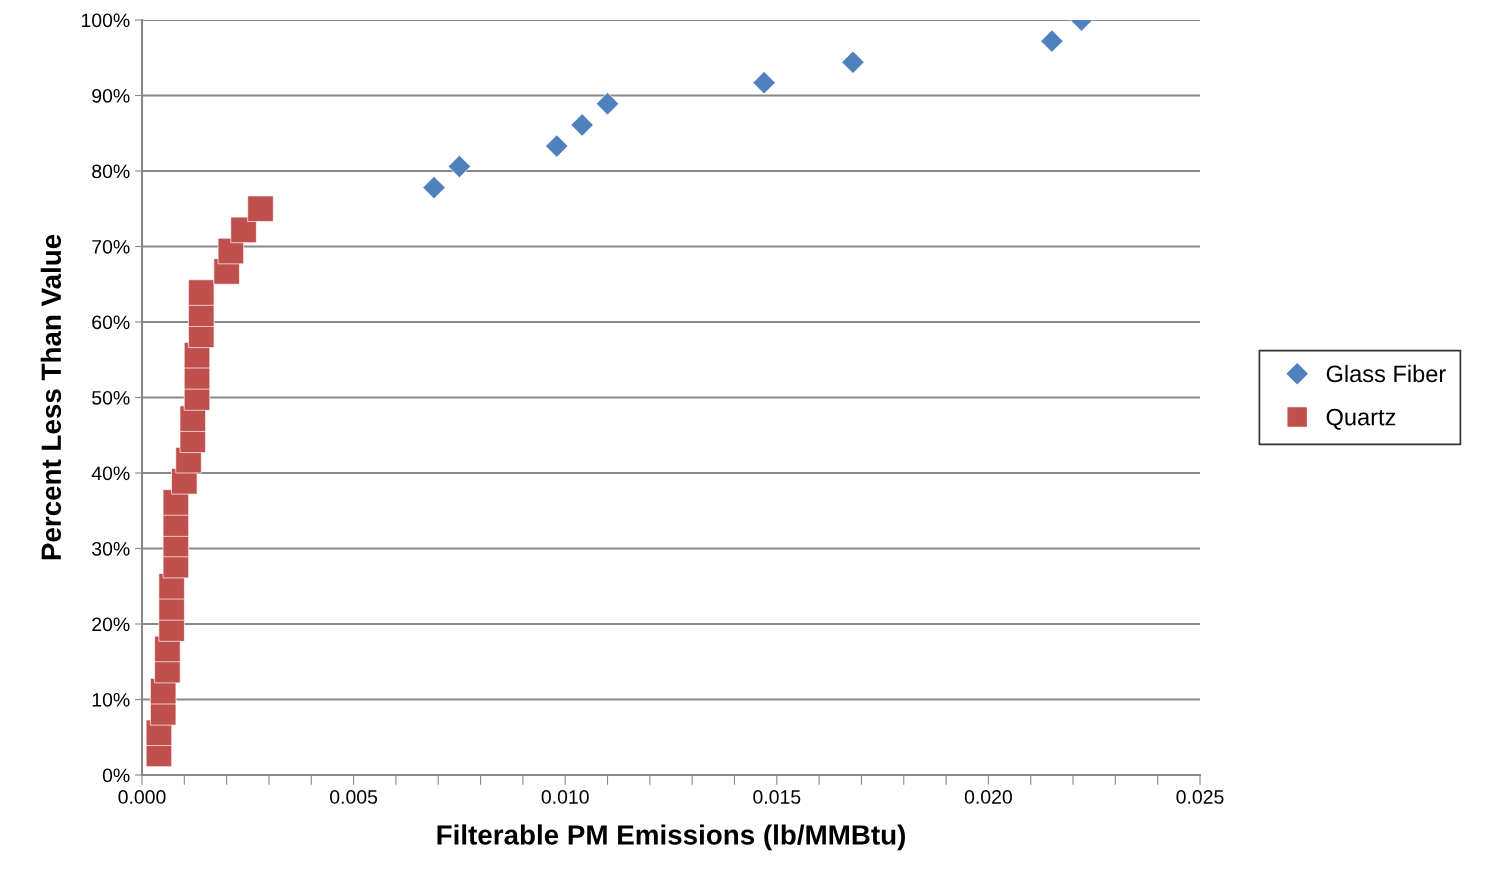 This screenshot has height=878, width=1487. I want to click on y-tick-label: 40%, so click(110, 473).